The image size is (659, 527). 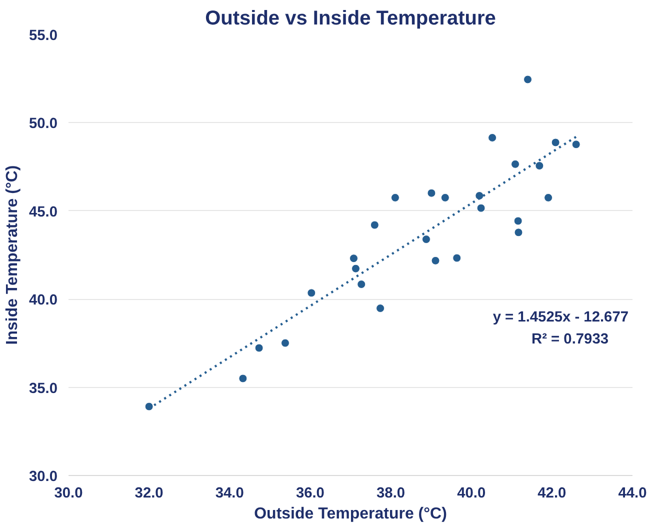 What do you see at coordinates (391, 494) in the screenshot?
I see `x-tick-label: 38.0` at bounding box center [391, 494].